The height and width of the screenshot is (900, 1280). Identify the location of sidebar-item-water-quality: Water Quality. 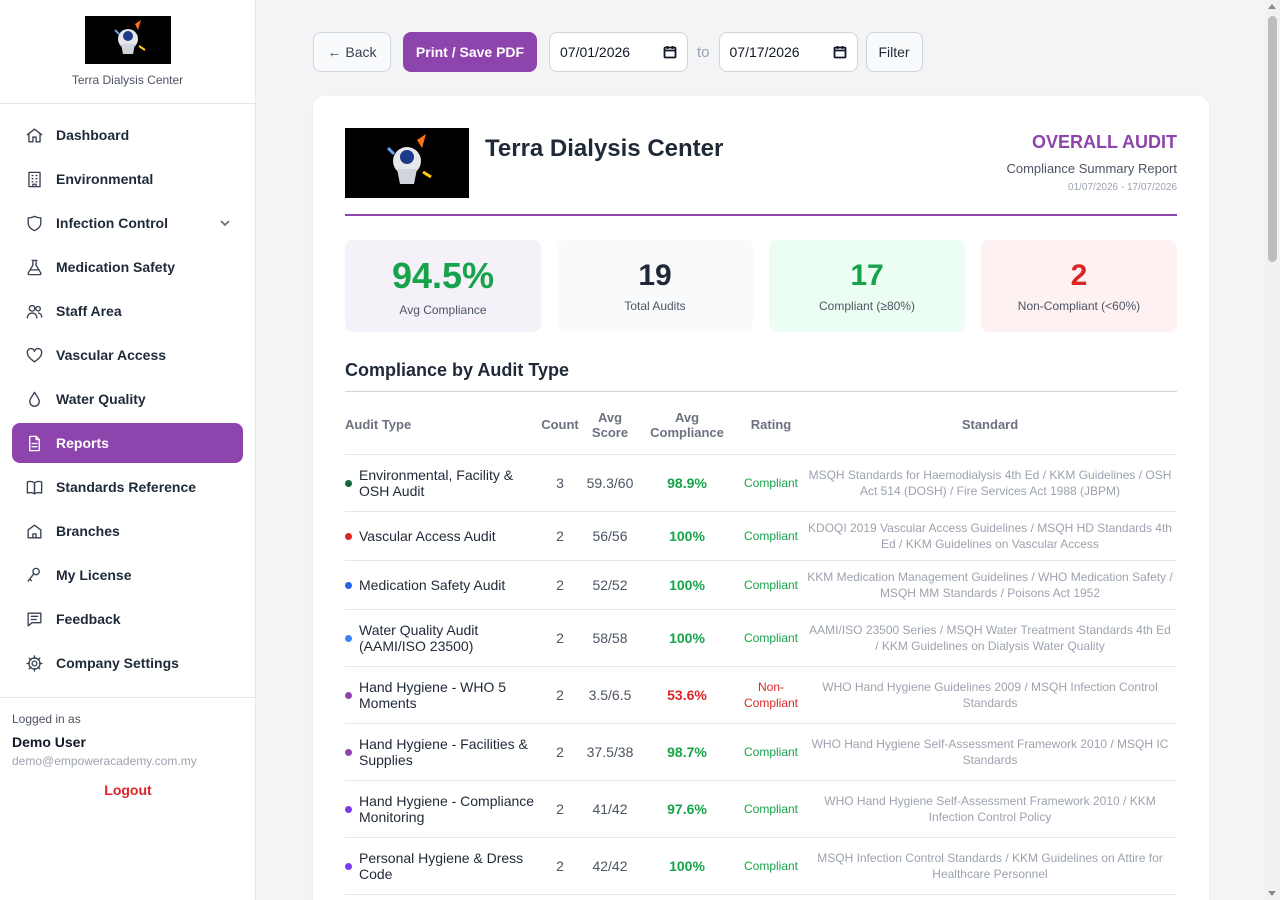
(127, 399).